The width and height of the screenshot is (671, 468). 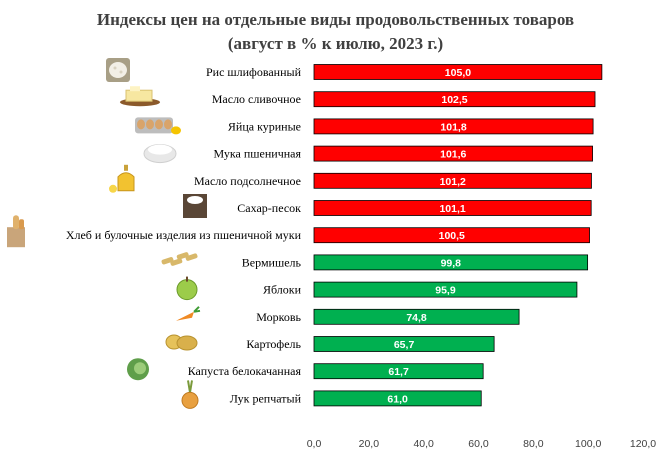 What do you see at coordinates (369, 444) in the screenshot?
I see `x-tick-label: 20,0` at bounding box center [369, 444].